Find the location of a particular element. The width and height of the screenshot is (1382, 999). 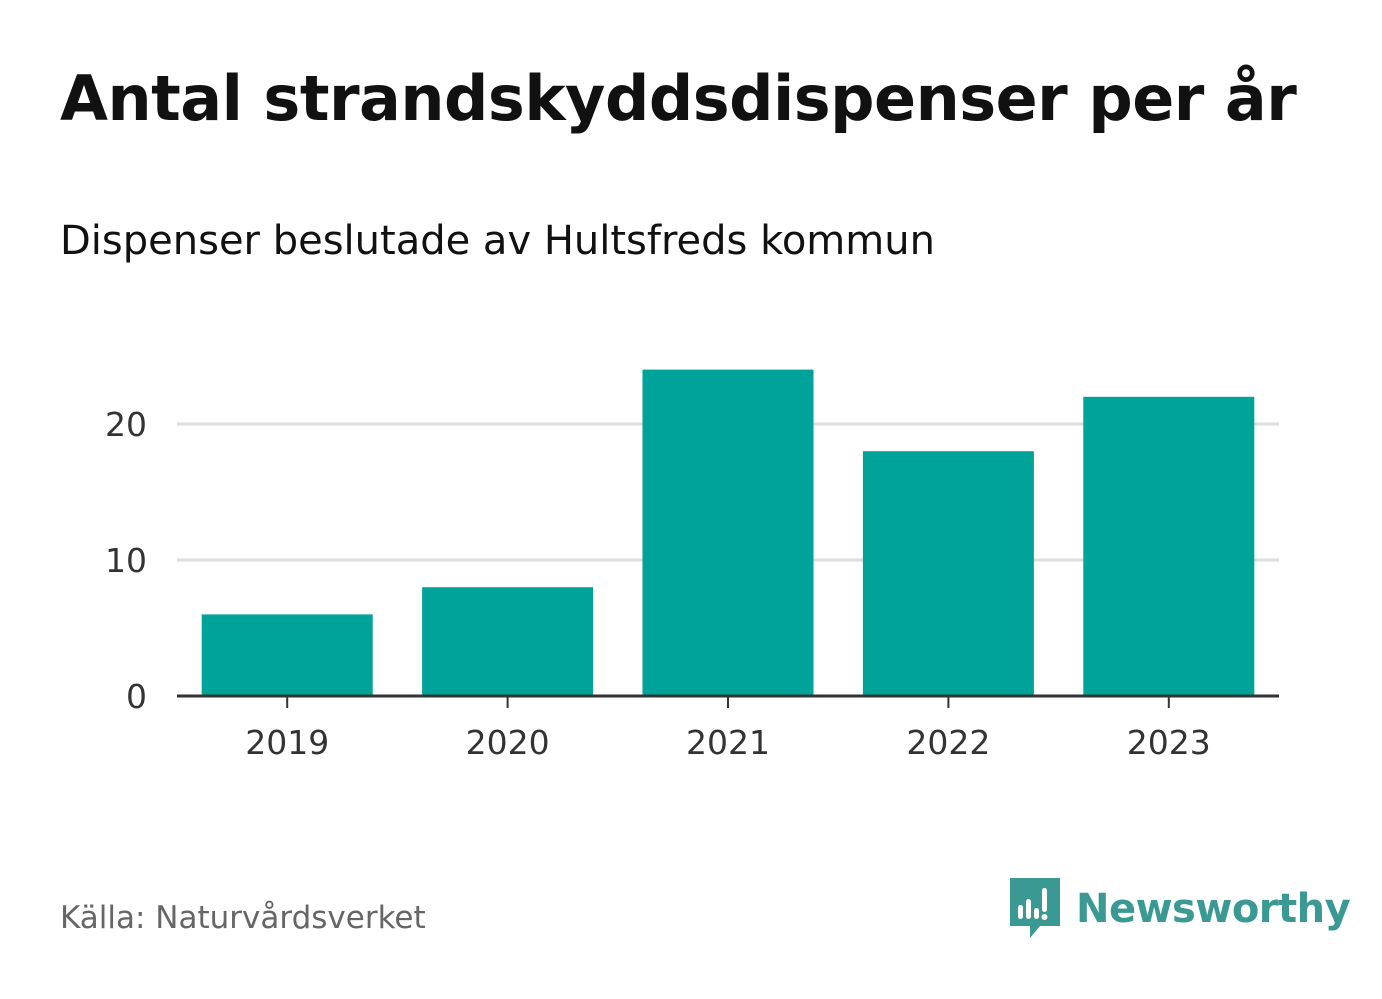

source-note: Källa: Naturvårdsverket is located at coordinates (243, 918).